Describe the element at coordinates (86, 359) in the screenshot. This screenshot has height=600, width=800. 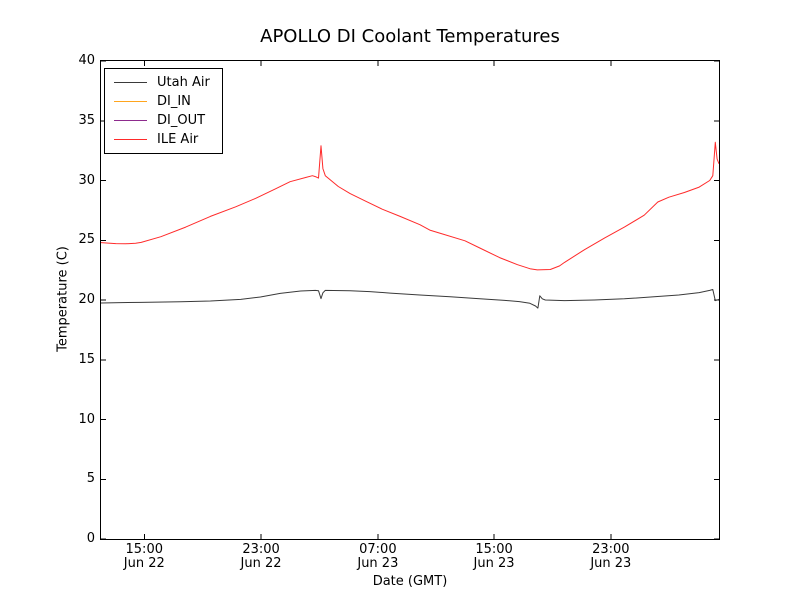
I see `y-tick-label: 15` at that location.